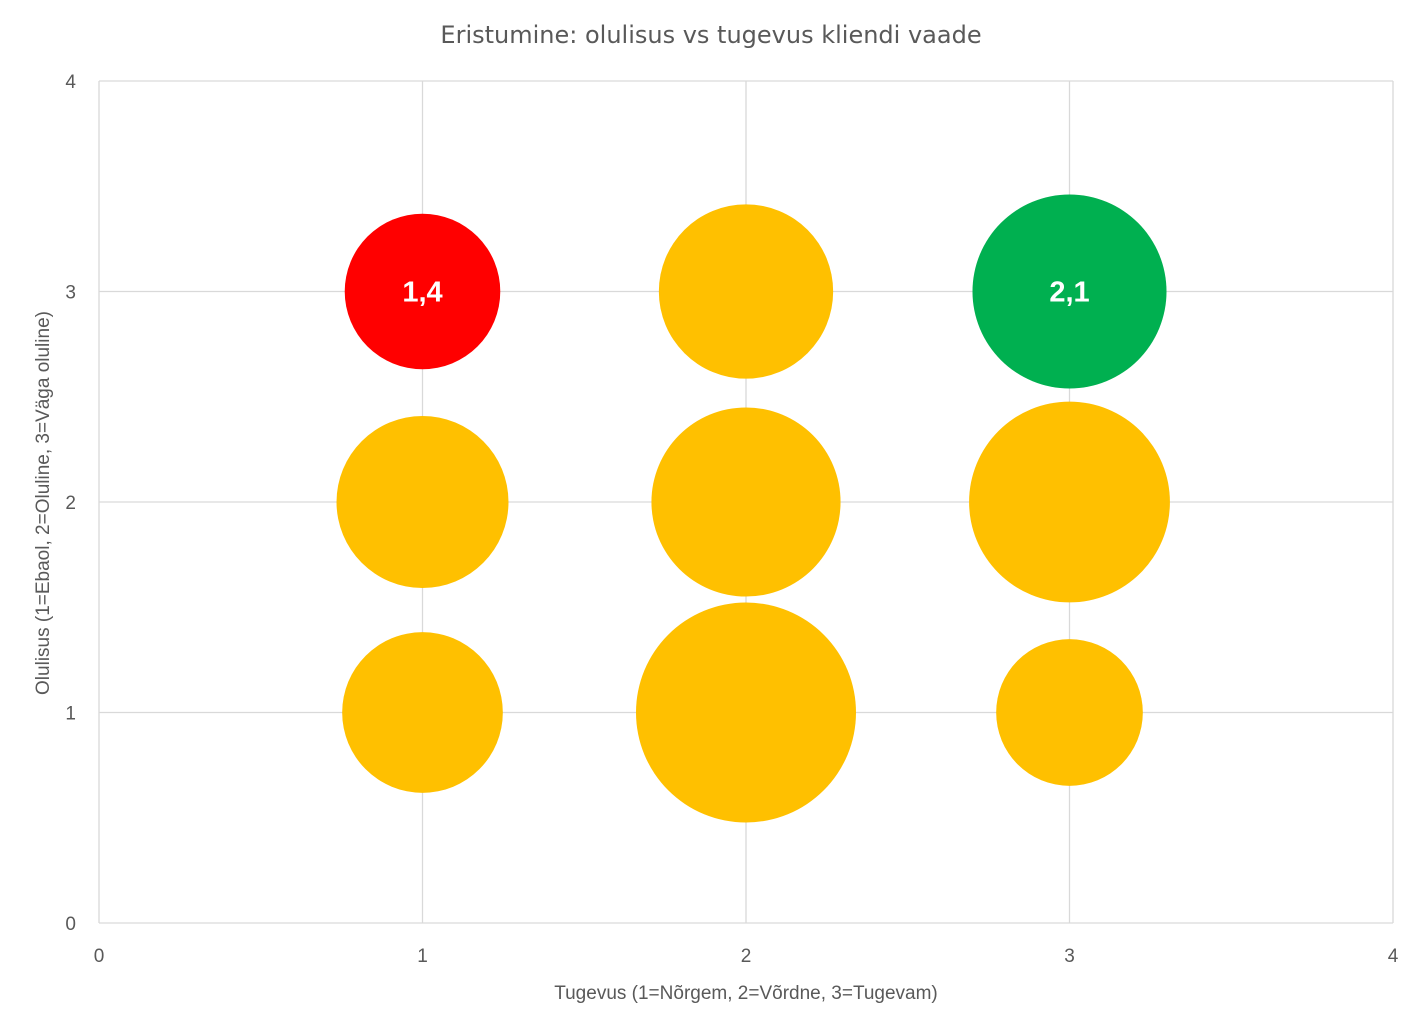 The image size is (1422, 1033). Describe the element at coordinates (1069, 956) in the screenshot. I see `x-tick-label: 3` at that location.